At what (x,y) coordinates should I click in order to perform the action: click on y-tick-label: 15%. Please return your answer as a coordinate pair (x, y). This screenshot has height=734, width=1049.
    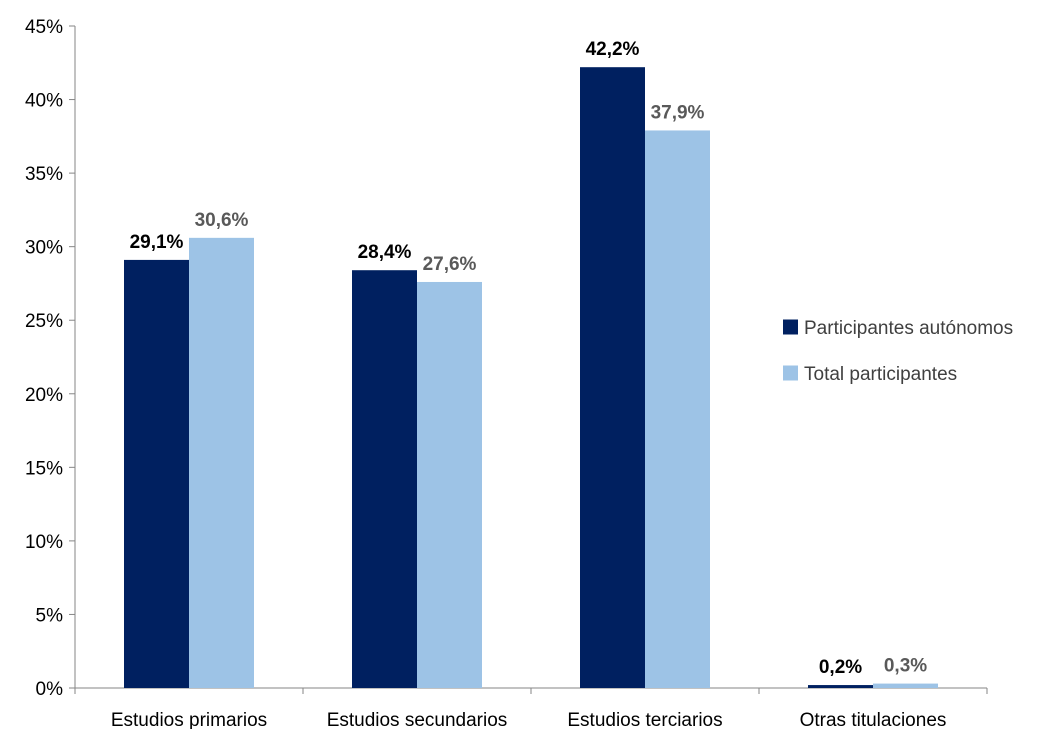
    Looking at the image, I should click on (44, 468).